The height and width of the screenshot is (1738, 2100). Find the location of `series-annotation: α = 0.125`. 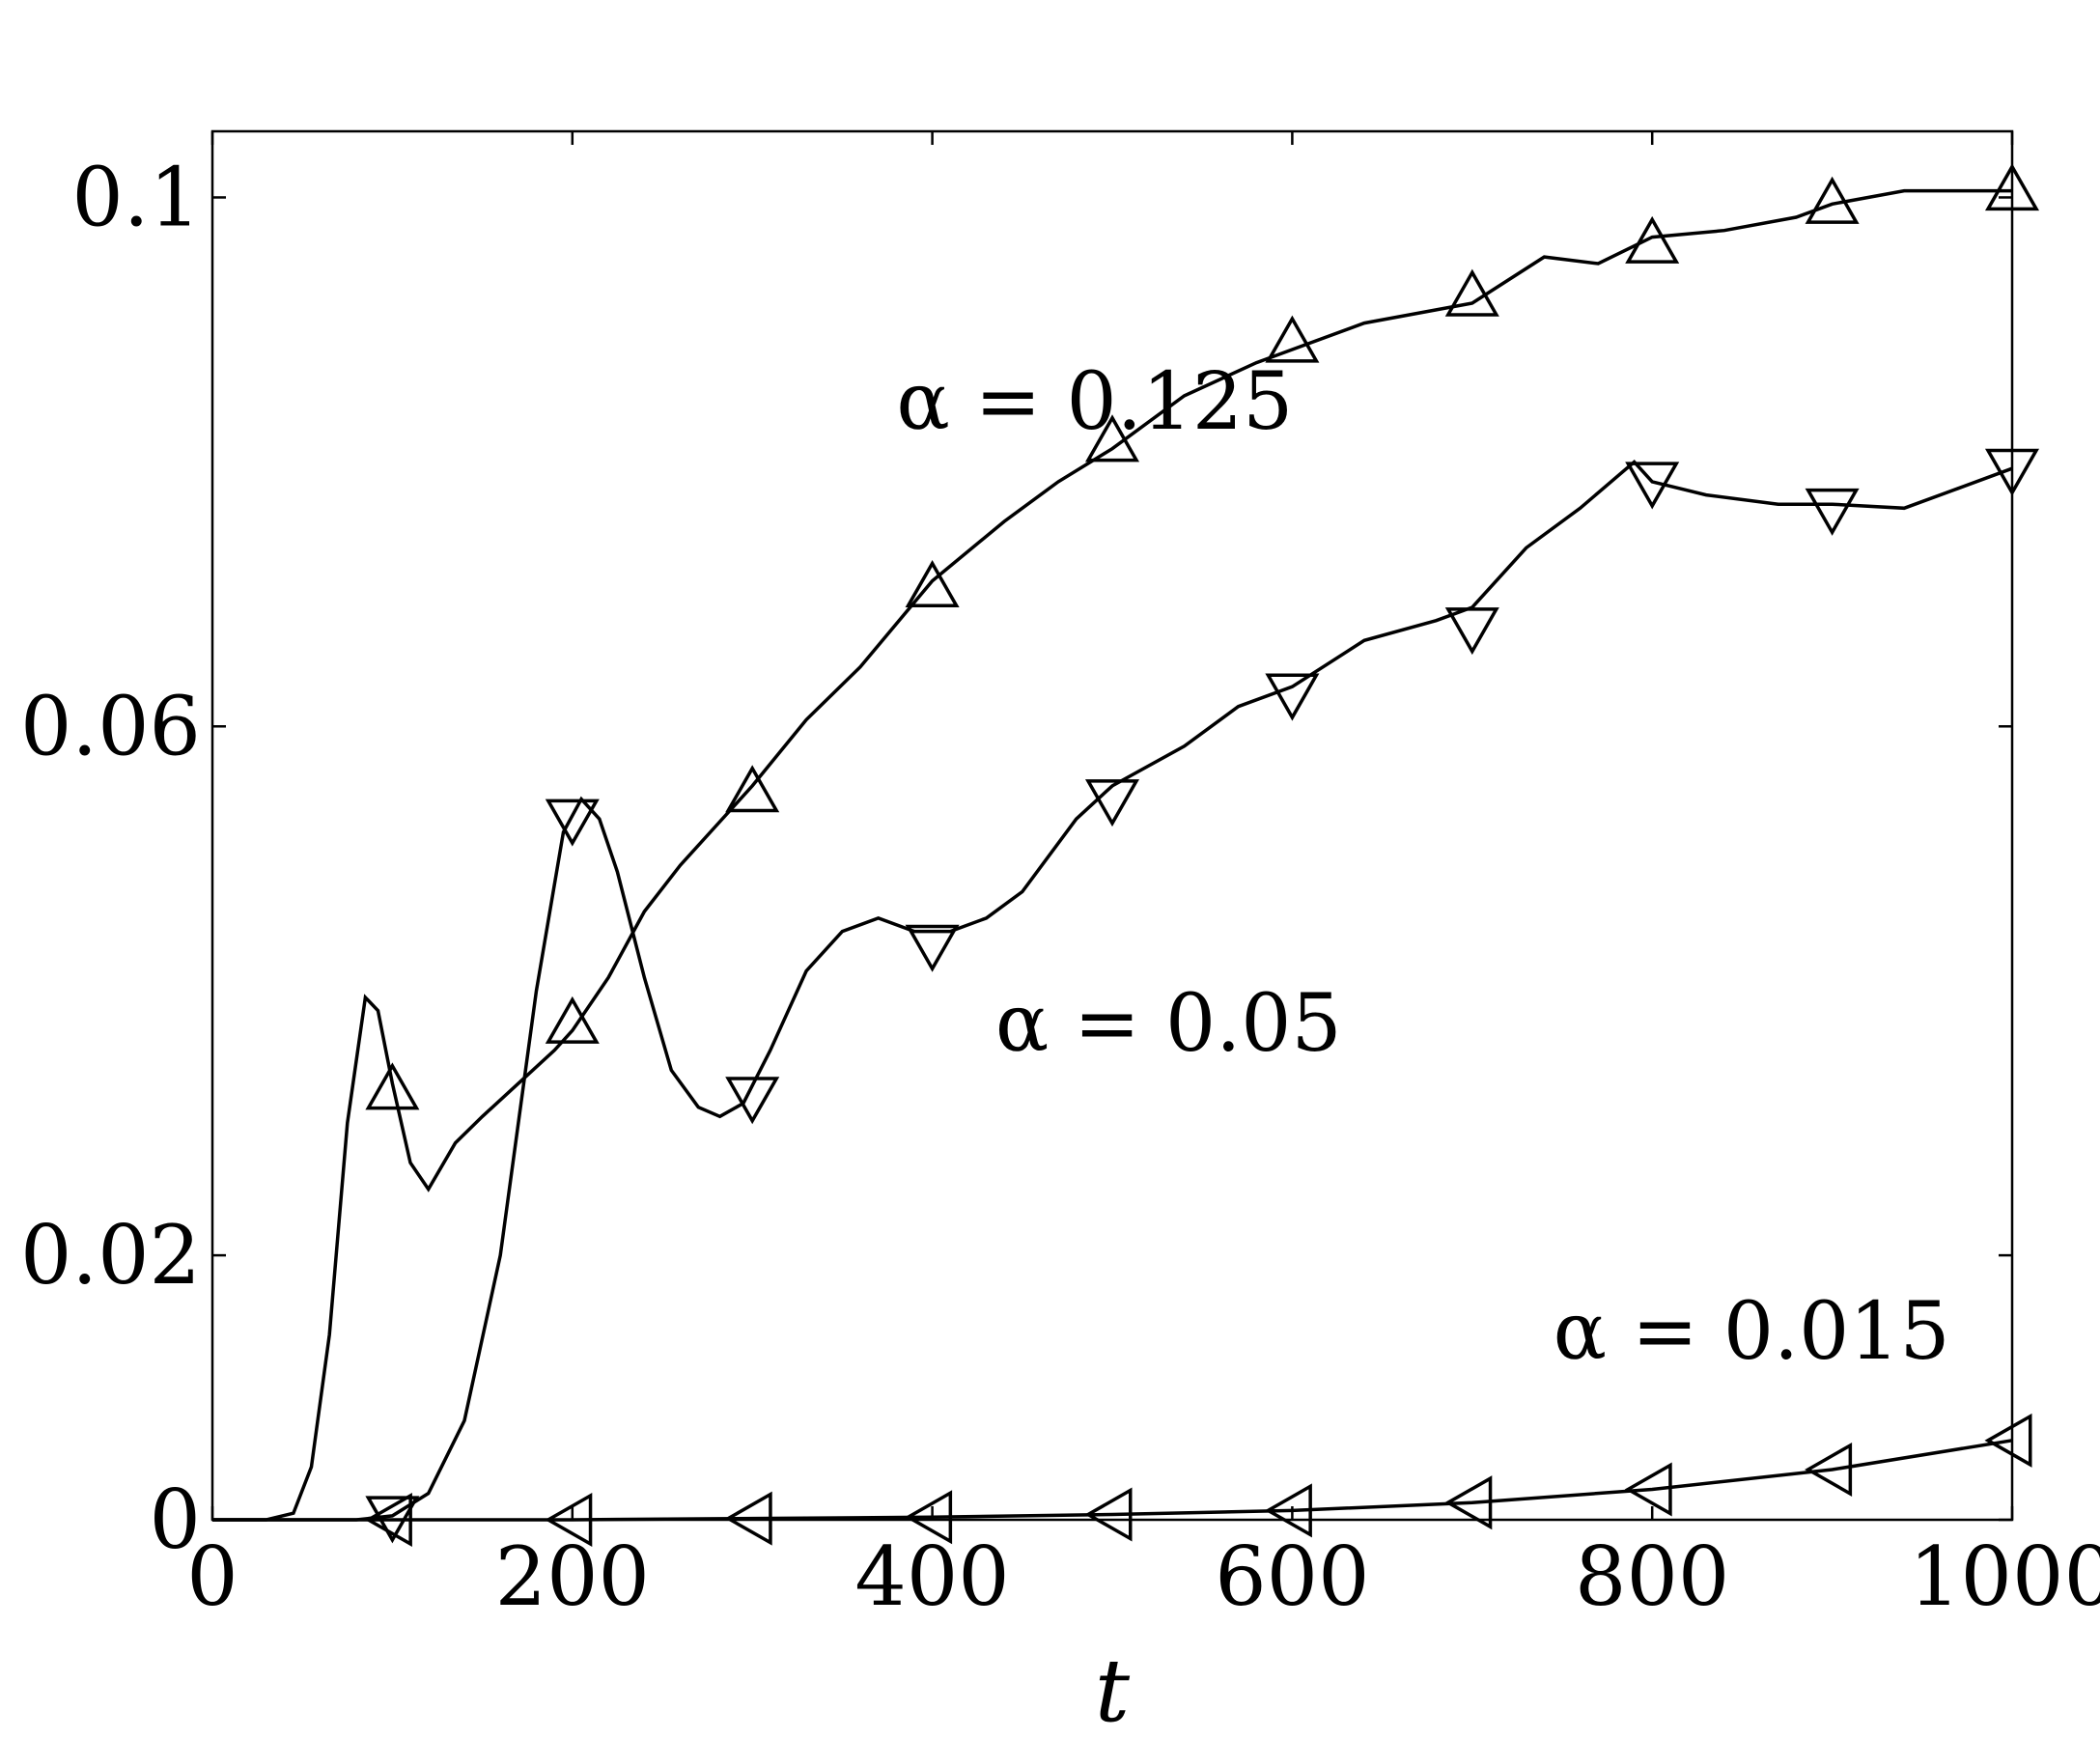

series-annotation: α = 0.125 is located at coordinates (1094, 402).